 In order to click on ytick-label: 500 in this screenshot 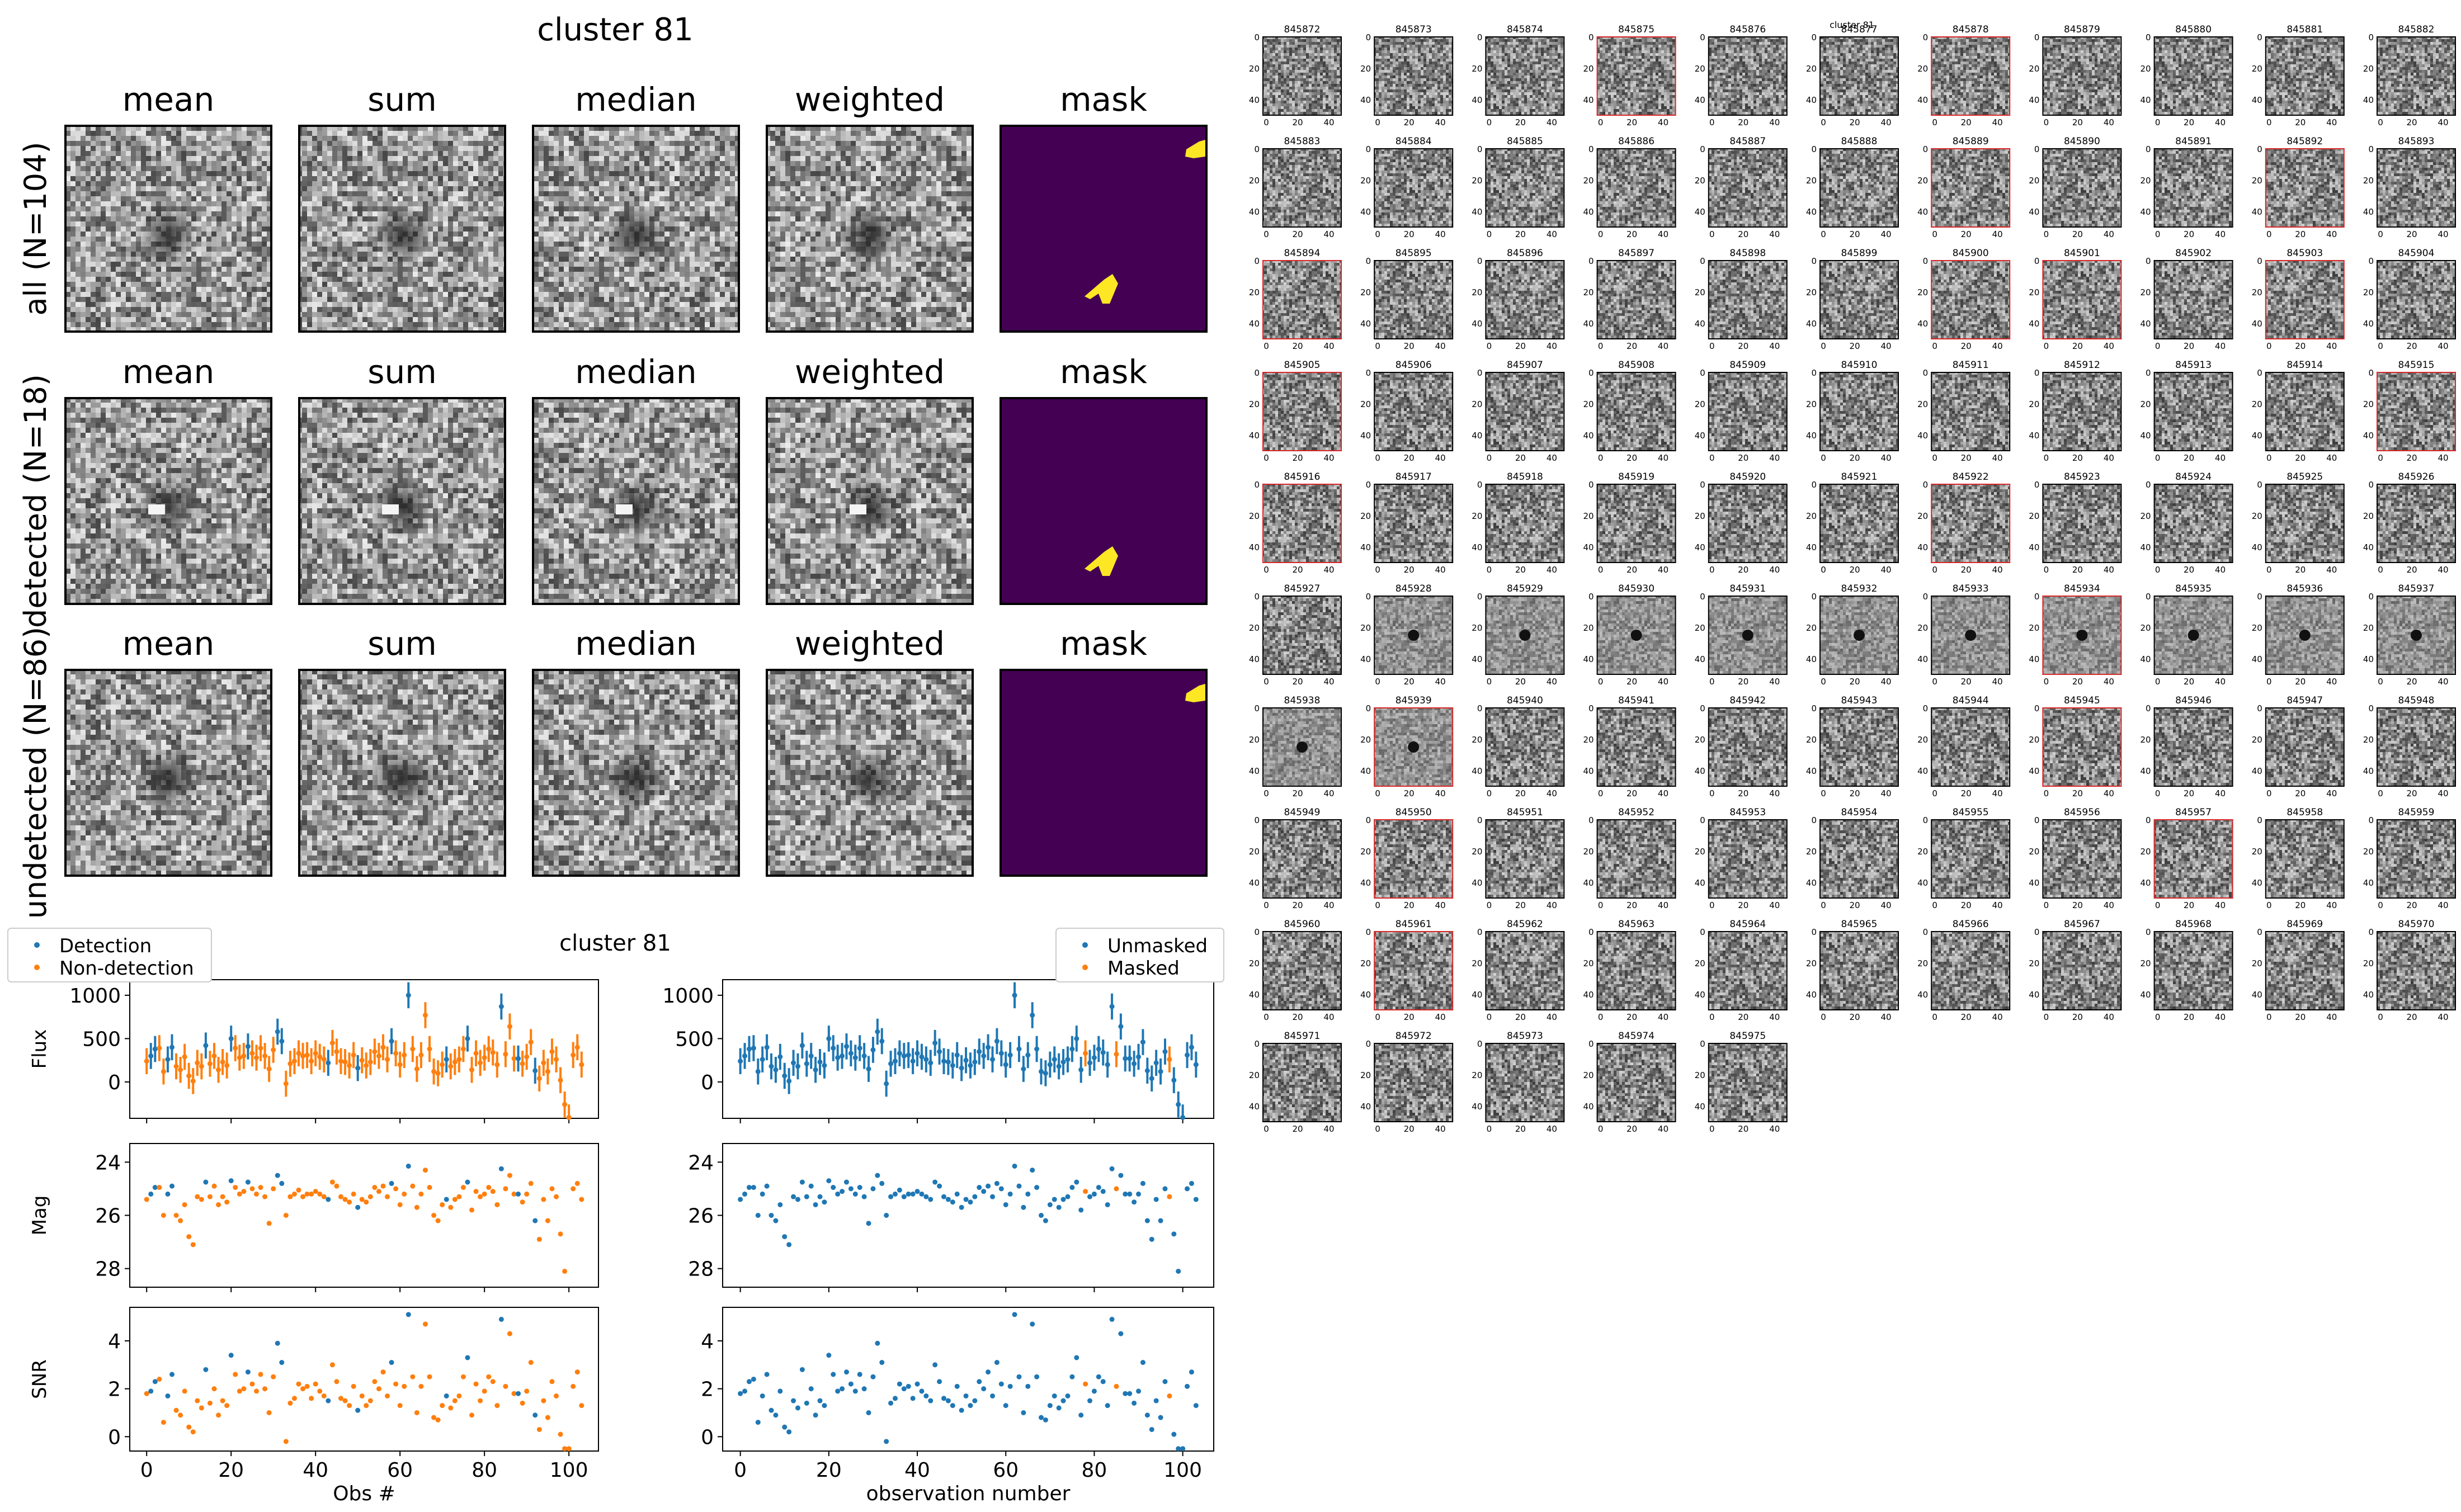, I will do `click(101, 1039)`.